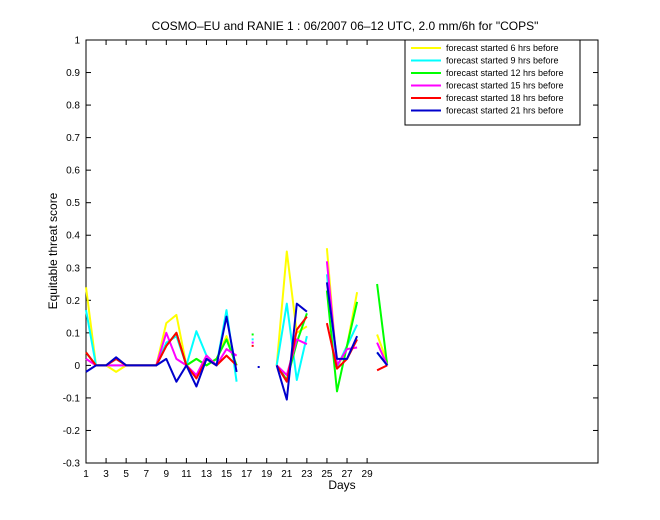 The height and width of the screenshot is (520, 660). Describe the element at coordinates (505, 86) in the screenshot. I see `legend-label-3: forecast started 15 hrs before` at that location.